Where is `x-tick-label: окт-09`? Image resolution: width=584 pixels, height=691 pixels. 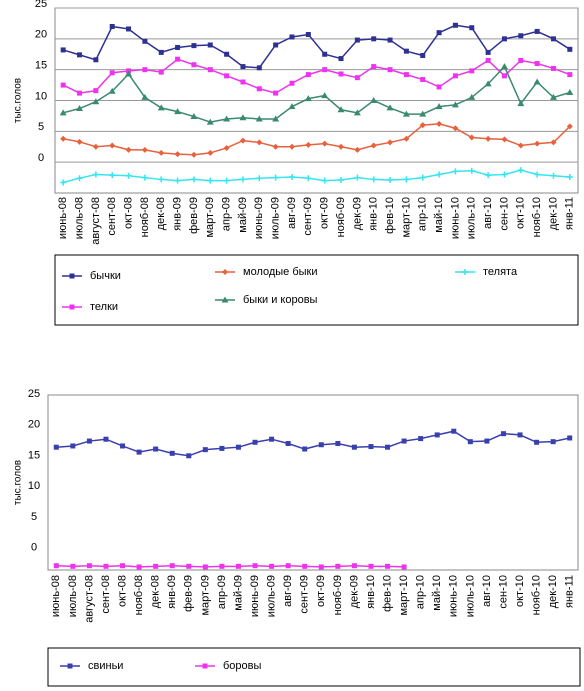 x-tick-label: окт-09 is located at coordinates (321, 591).